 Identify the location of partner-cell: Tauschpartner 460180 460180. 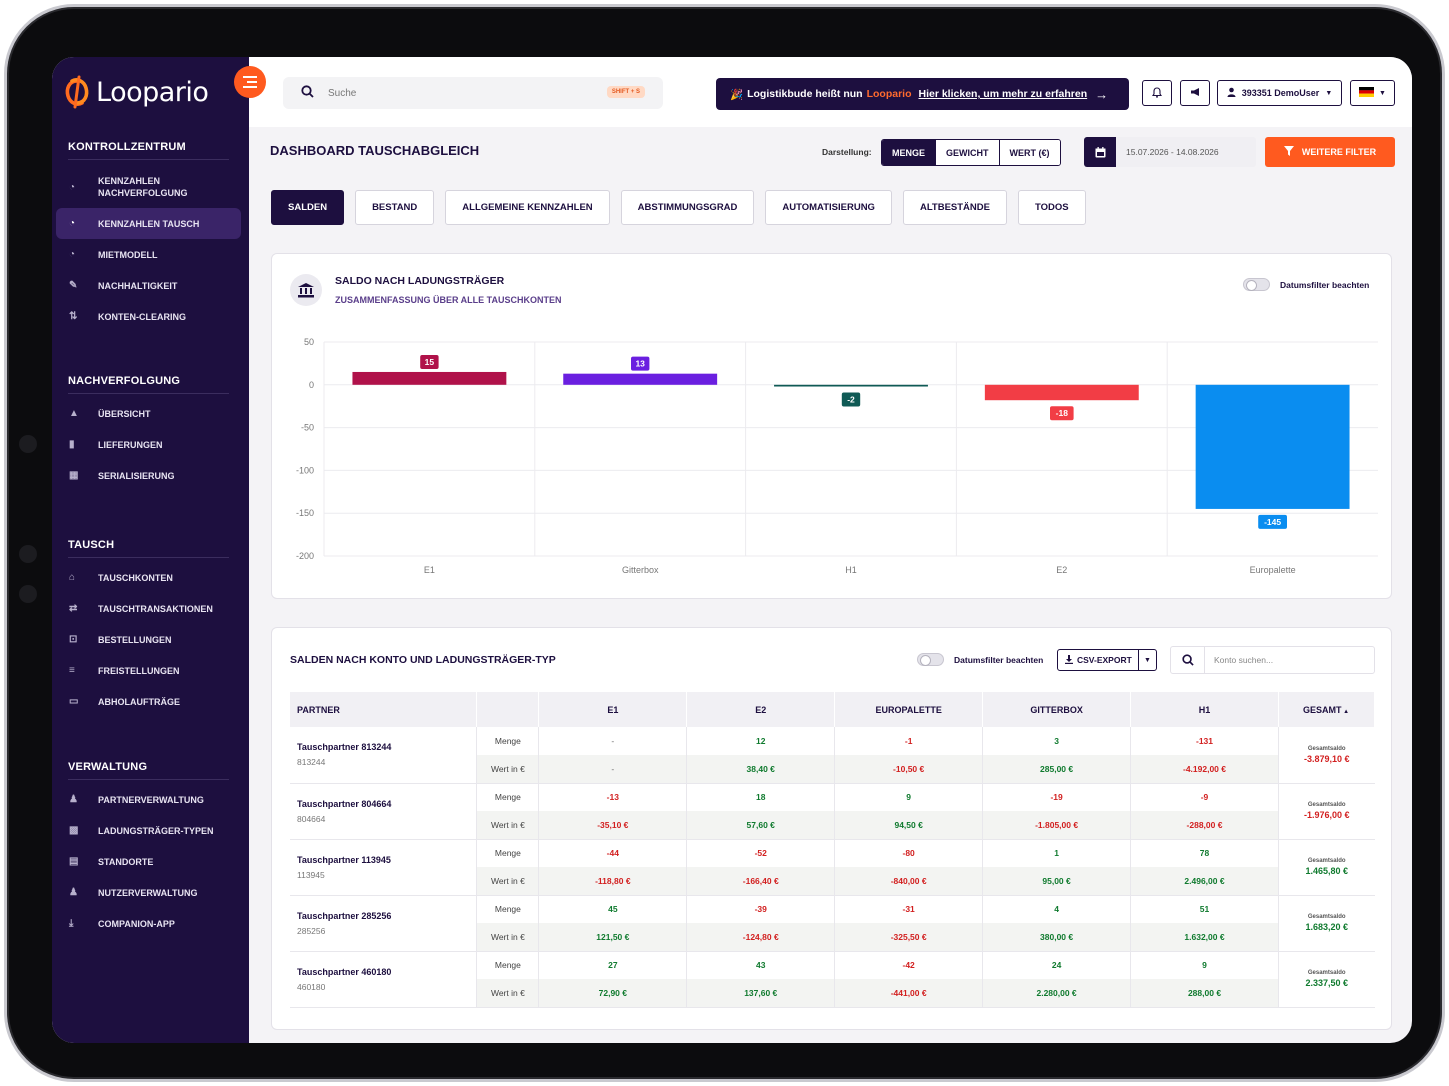
(384, 979).